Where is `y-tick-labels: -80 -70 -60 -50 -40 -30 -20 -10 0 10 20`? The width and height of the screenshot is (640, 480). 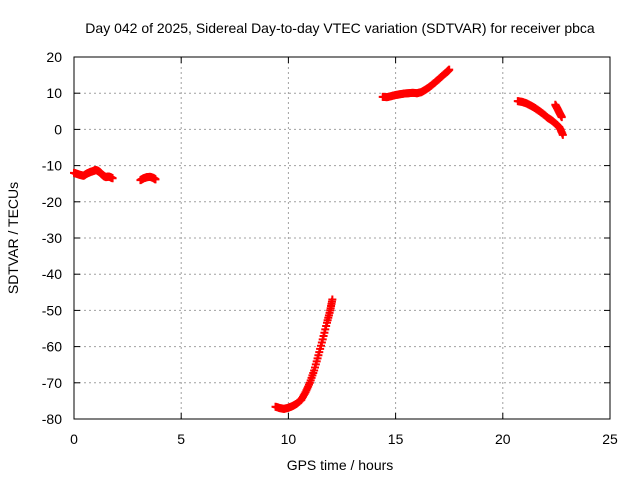 y-tick-labels: -80 -70 -60 -50 -40 -30 -20 -10 0 10 20 is located at coordinates (52, 238).